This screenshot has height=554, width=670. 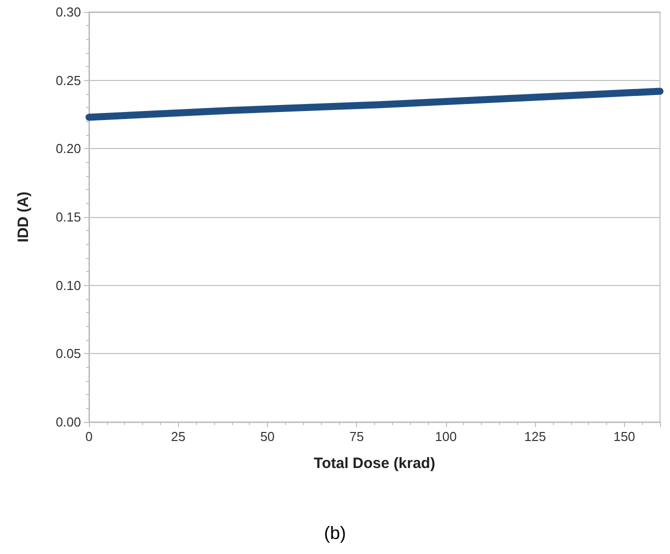 What do you see at coordinates (68, 422) in the screenshot?
I see `y-tick-label: 0.00` at bounding box center [68, 422].